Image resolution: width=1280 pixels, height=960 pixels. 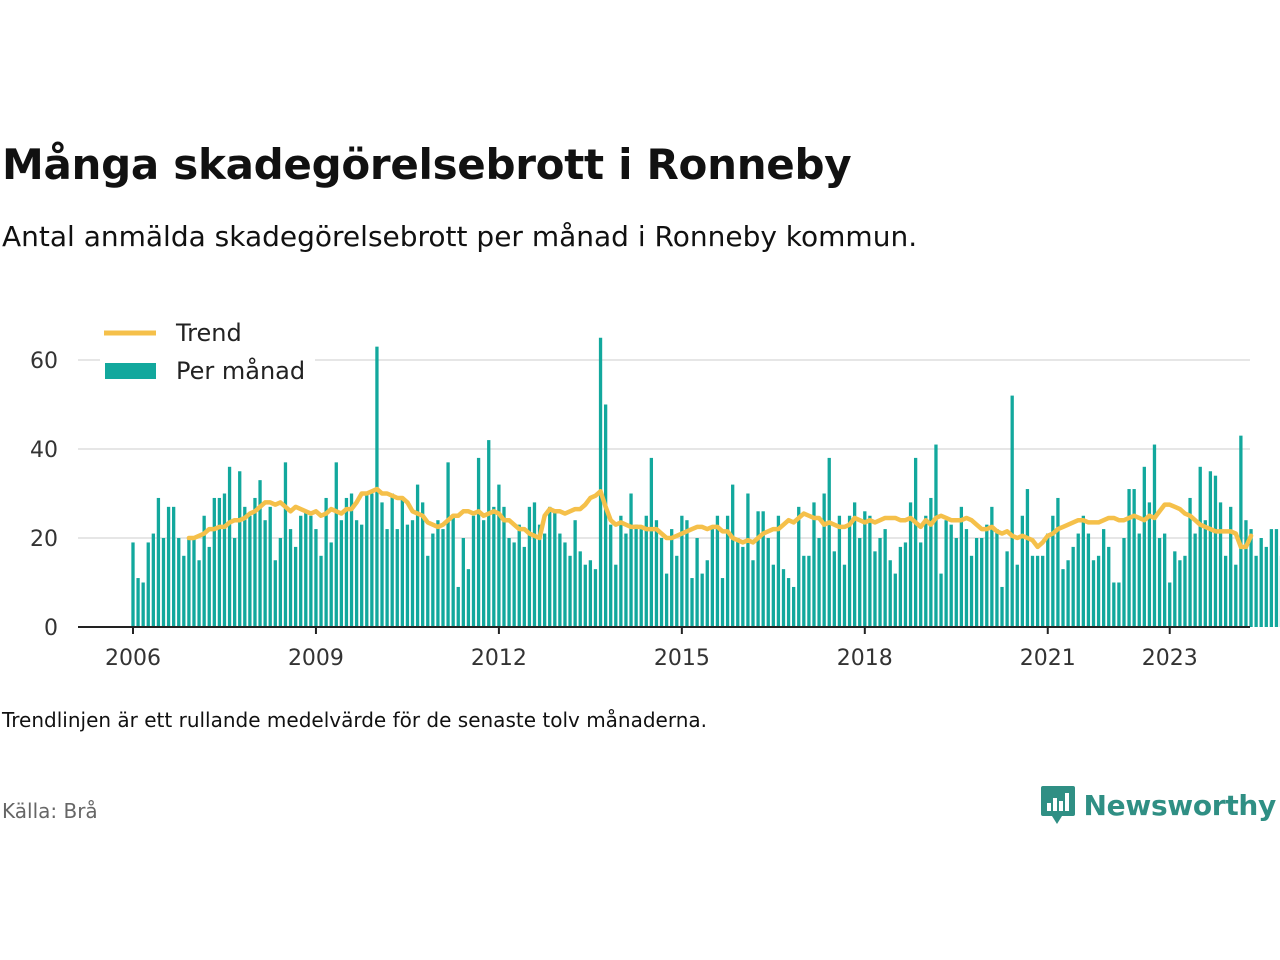 What do you see at coordinates (133, 658) in the screenshot?
I see `x-tick-label-2006: 2006` at bounding box center [133, 658].